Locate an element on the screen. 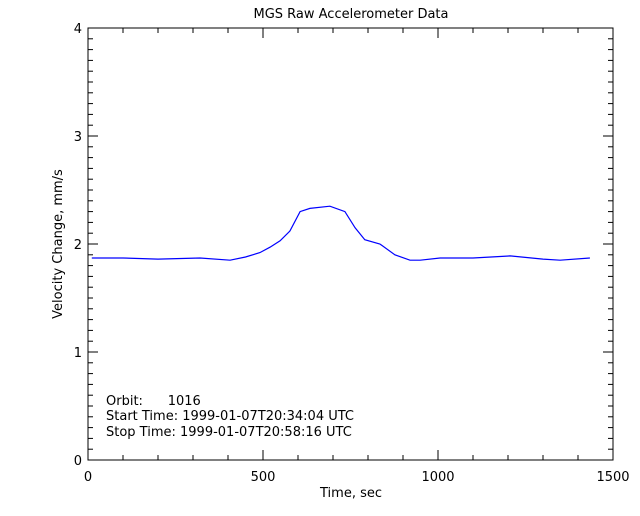 This screenshot has width=640, height=516. x-tick-label: 500 is located at coordinates (263, 477).